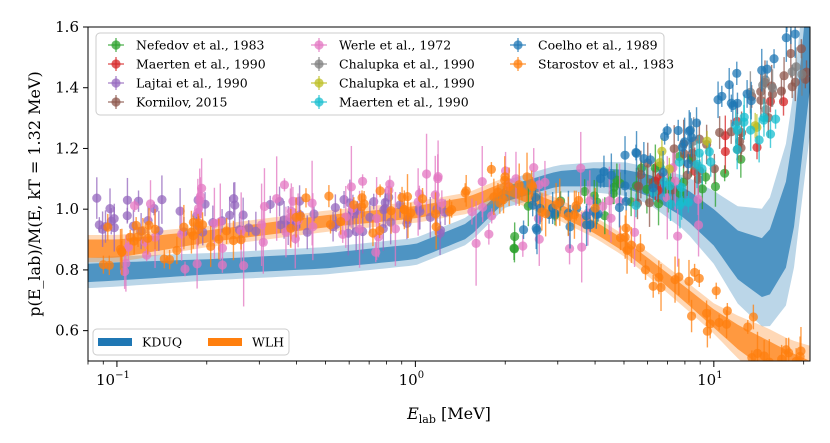  What do you see at coordinates (113, 379) in the screenshot?
I see `x-tick-label: 10⁻¹` at bounding box center [113, 379].